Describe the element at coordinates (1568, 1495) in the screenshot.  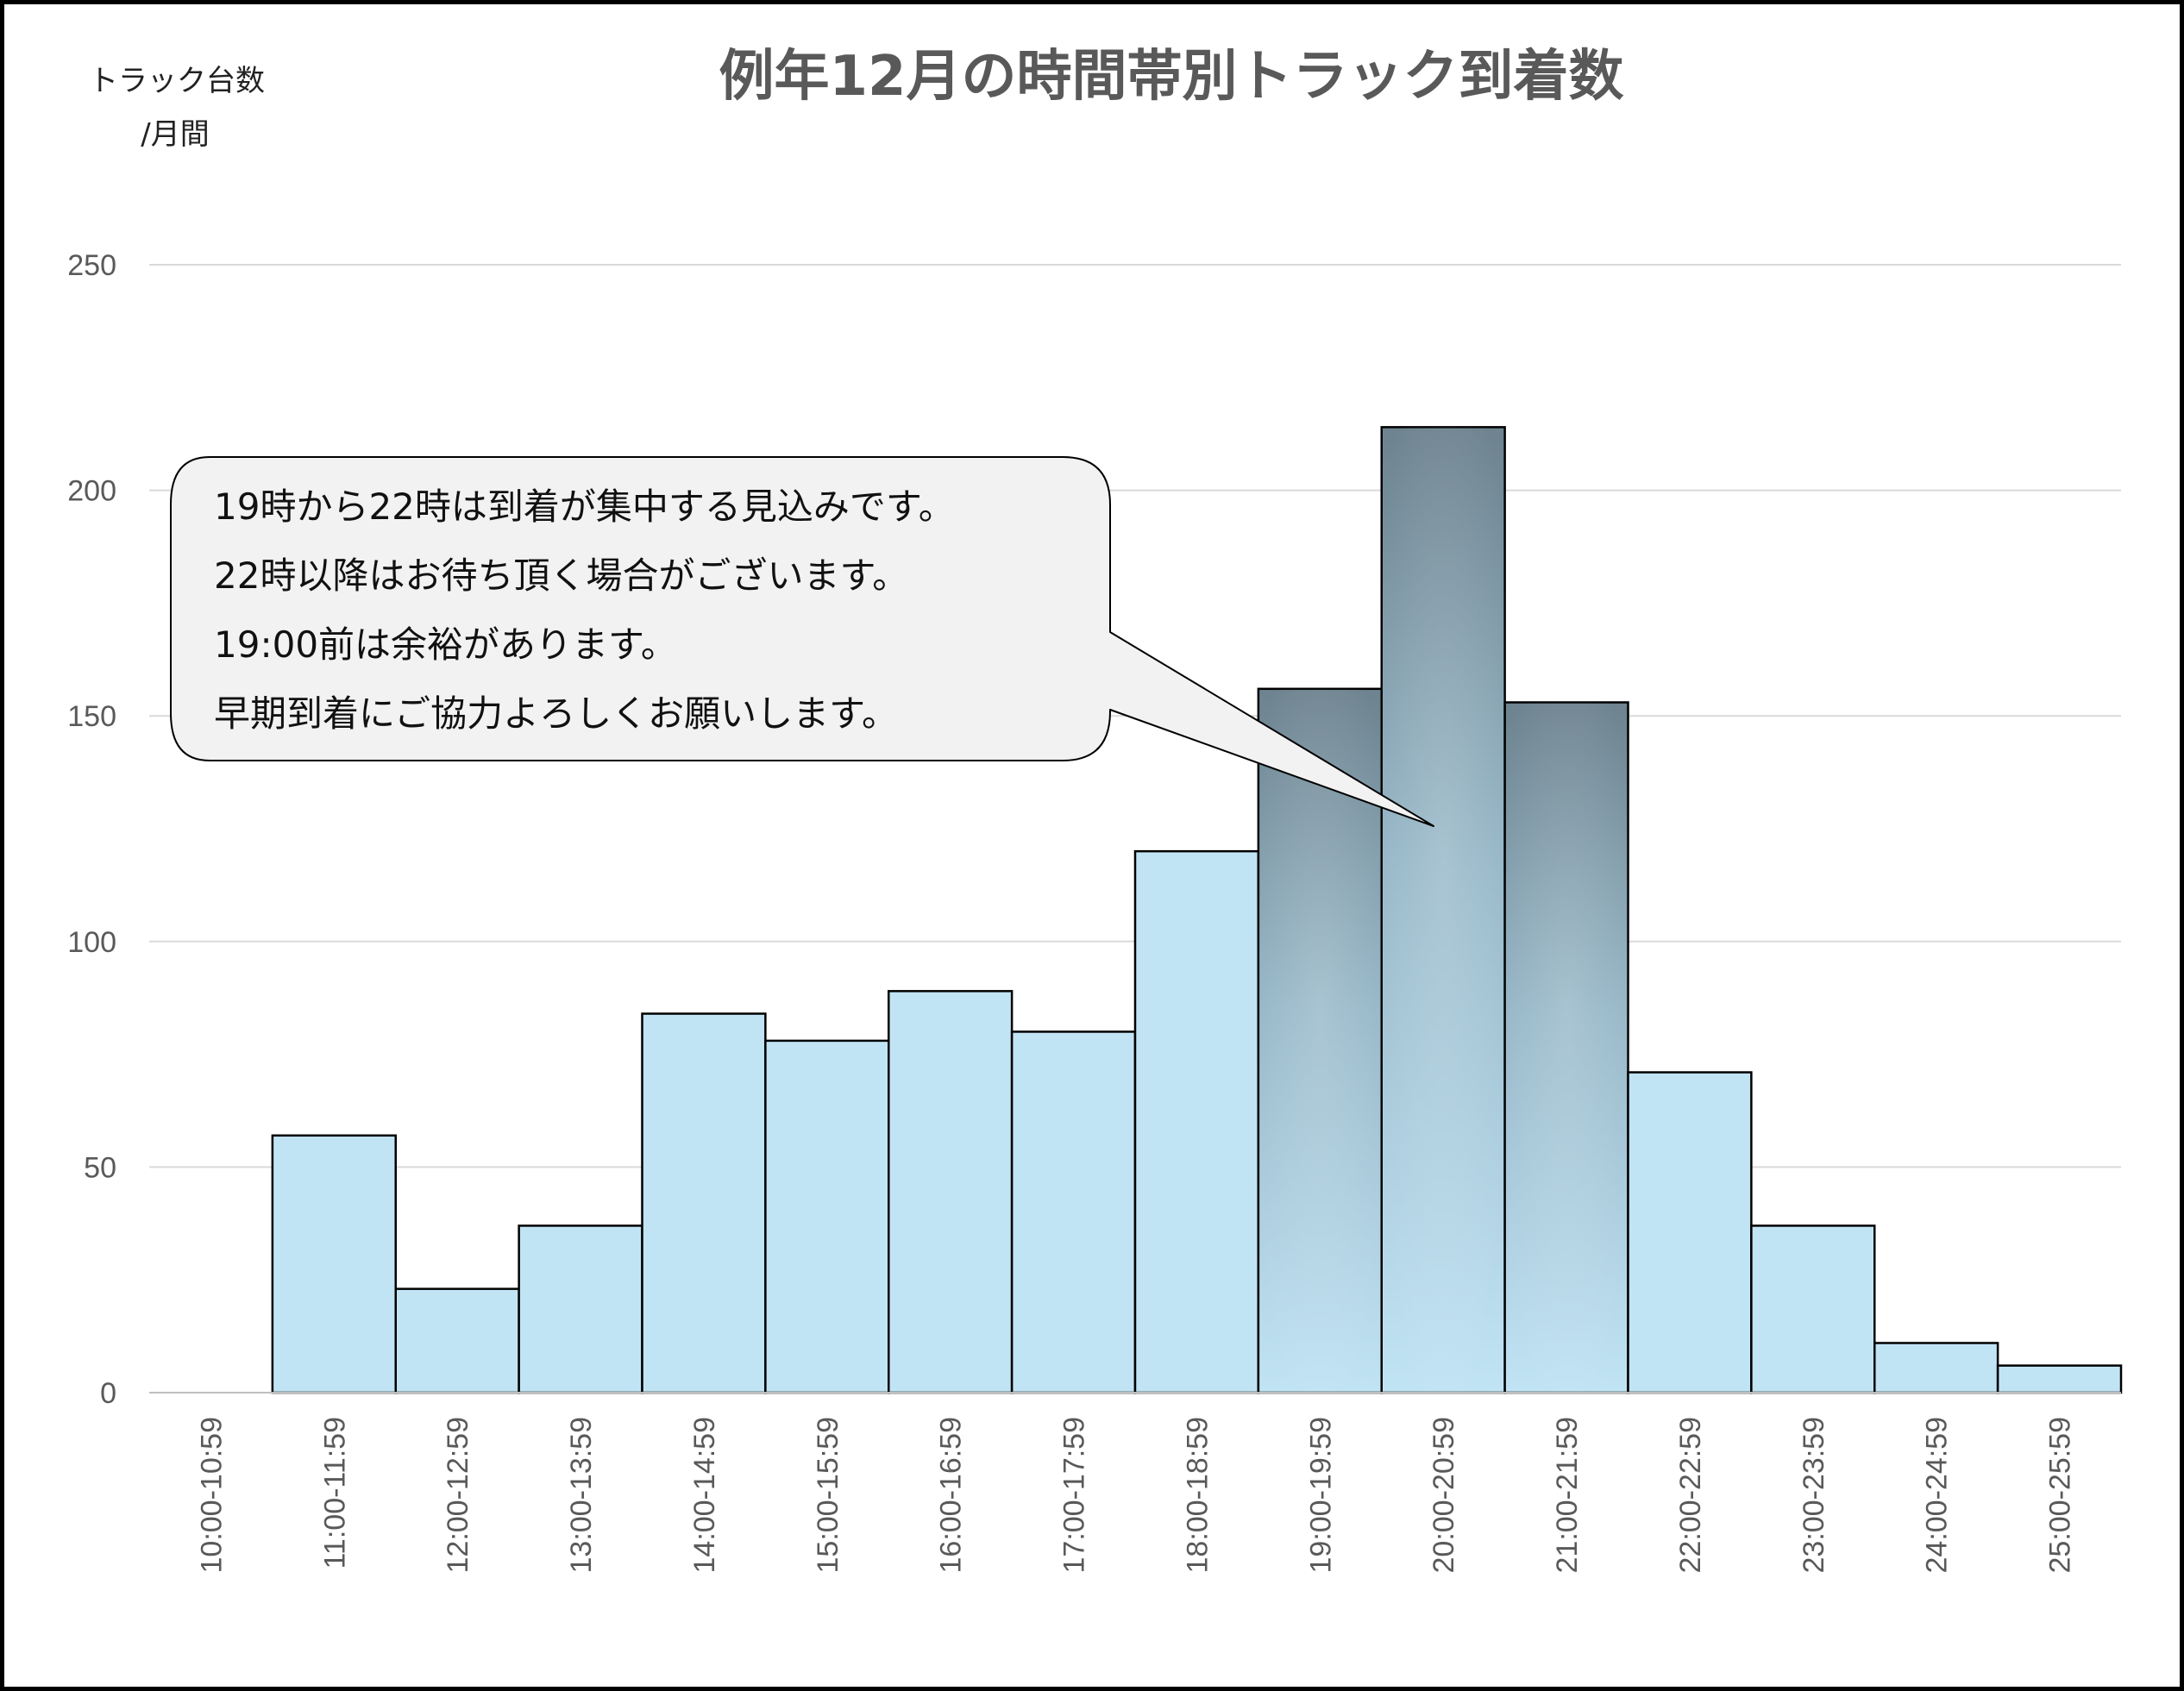
I see `x-tick-label-21:00-21:59: 21:00-21:59` at that location.